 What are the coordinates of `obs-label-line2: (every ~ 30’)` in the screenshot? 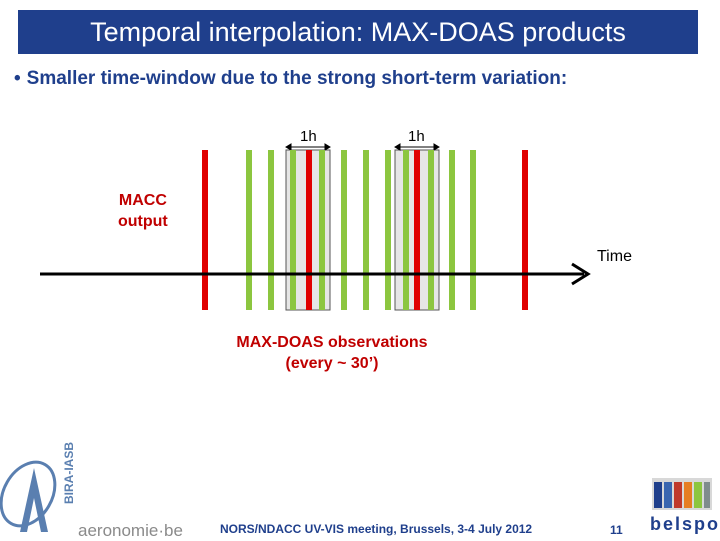 It's located at (332, 363).